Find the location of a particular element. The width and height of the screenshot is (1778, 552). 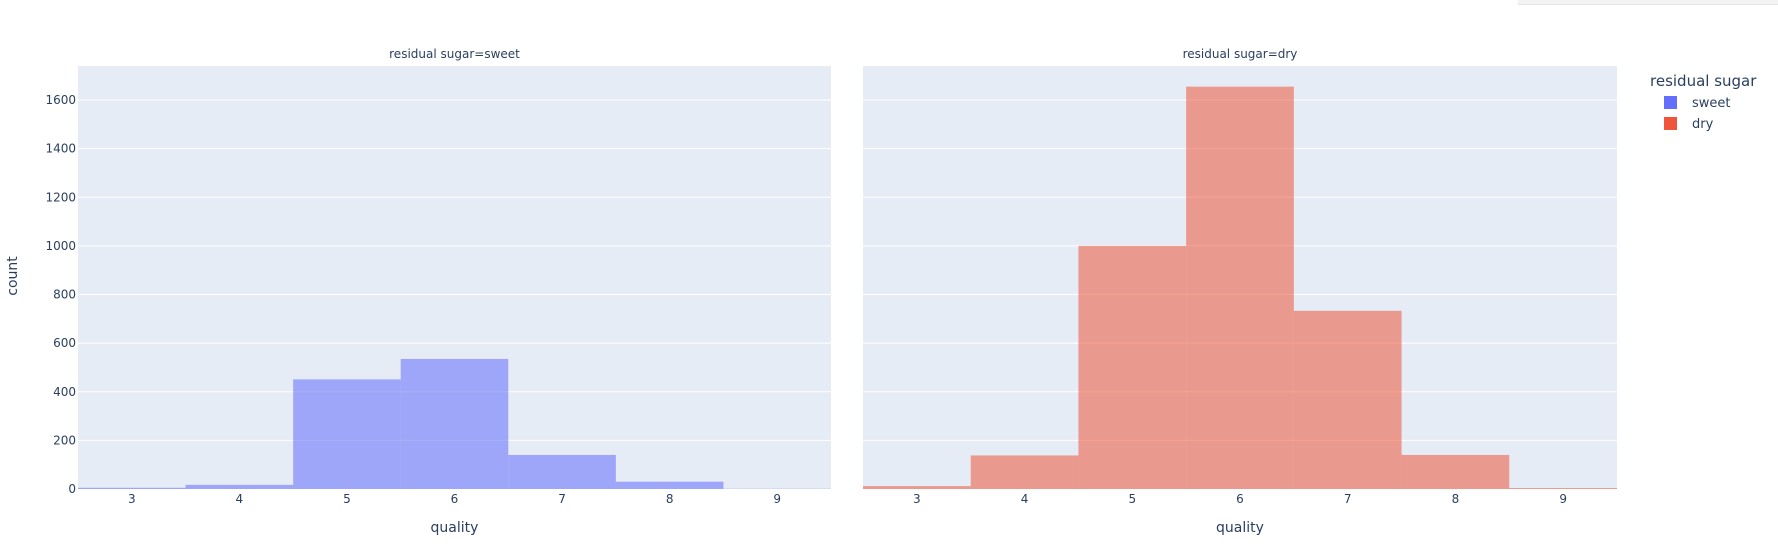

y-tick-label: 200 is located at coordinates (64, 440).